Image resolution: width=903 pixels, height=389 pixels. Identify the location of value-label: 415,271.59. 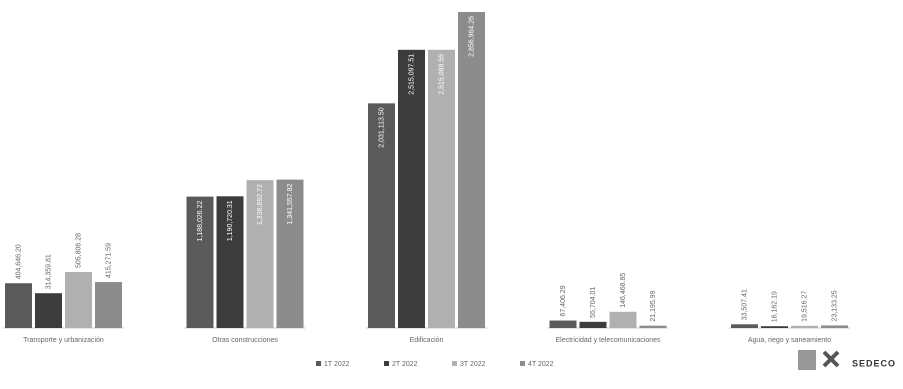
(108, 260).